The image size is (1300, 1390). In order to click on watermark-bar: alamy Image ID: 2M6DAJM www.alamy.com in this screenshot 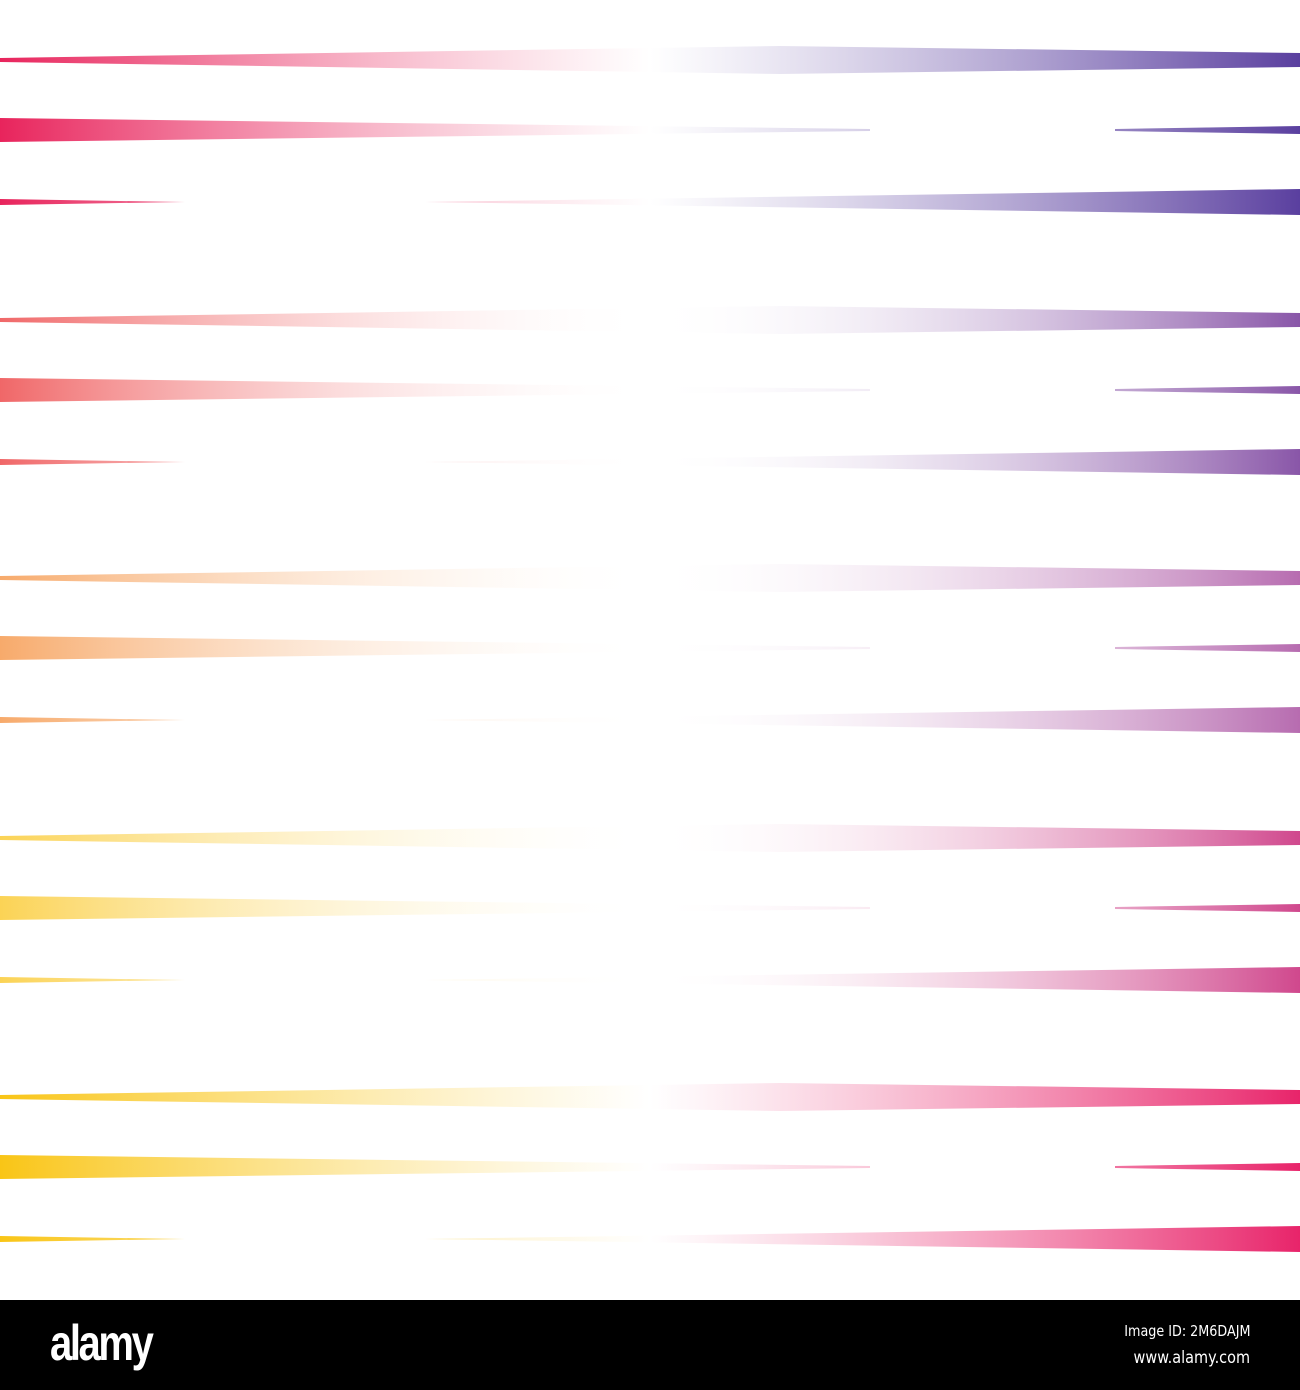, I will do `click(650, 1345)`.